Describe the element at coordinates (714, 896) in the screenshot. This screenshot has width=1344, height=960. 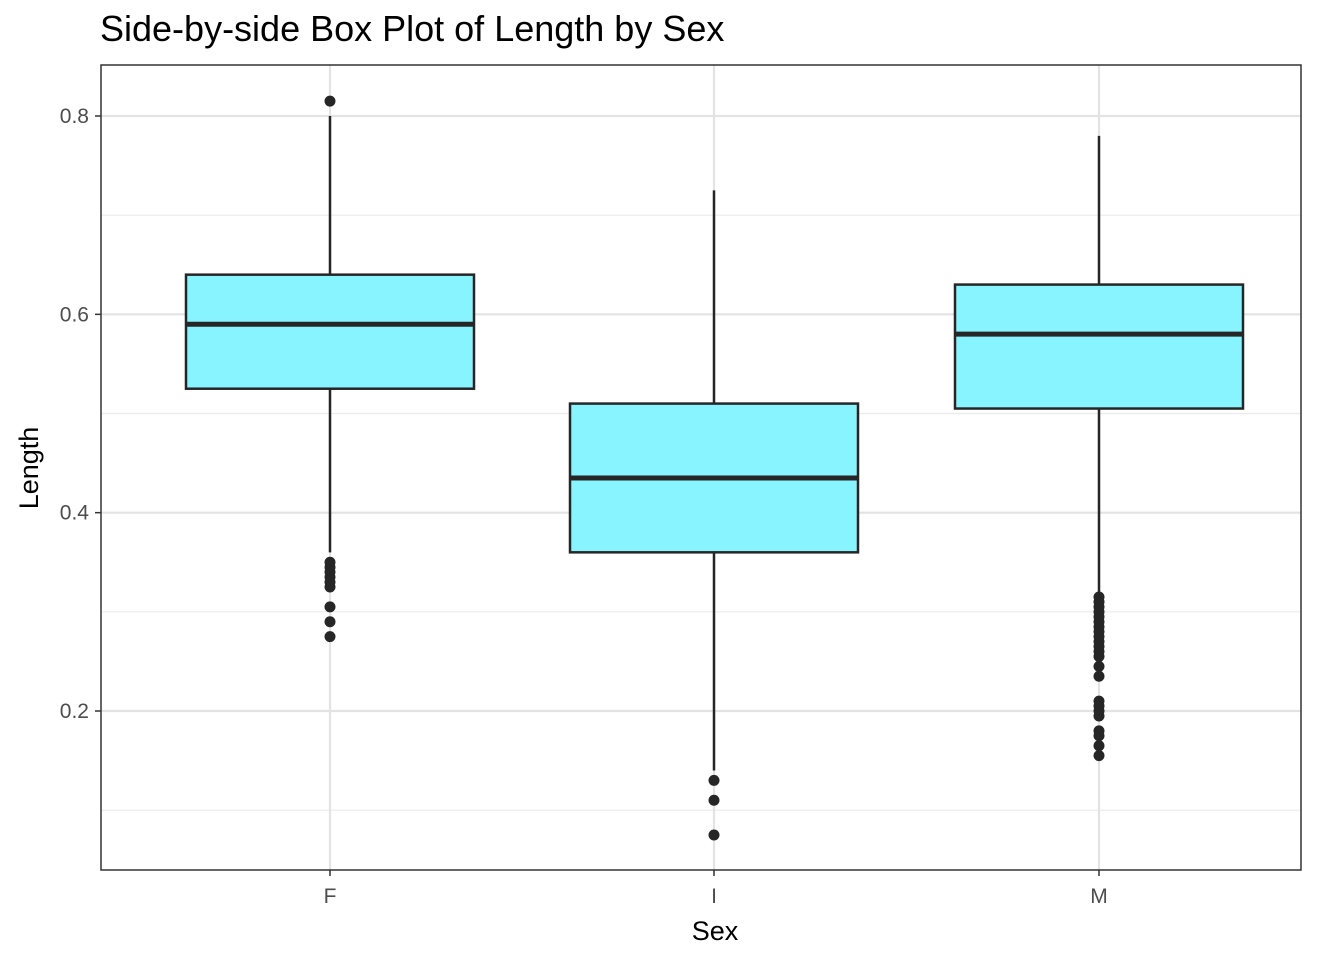
I see `x-tick-label: I` at that location.